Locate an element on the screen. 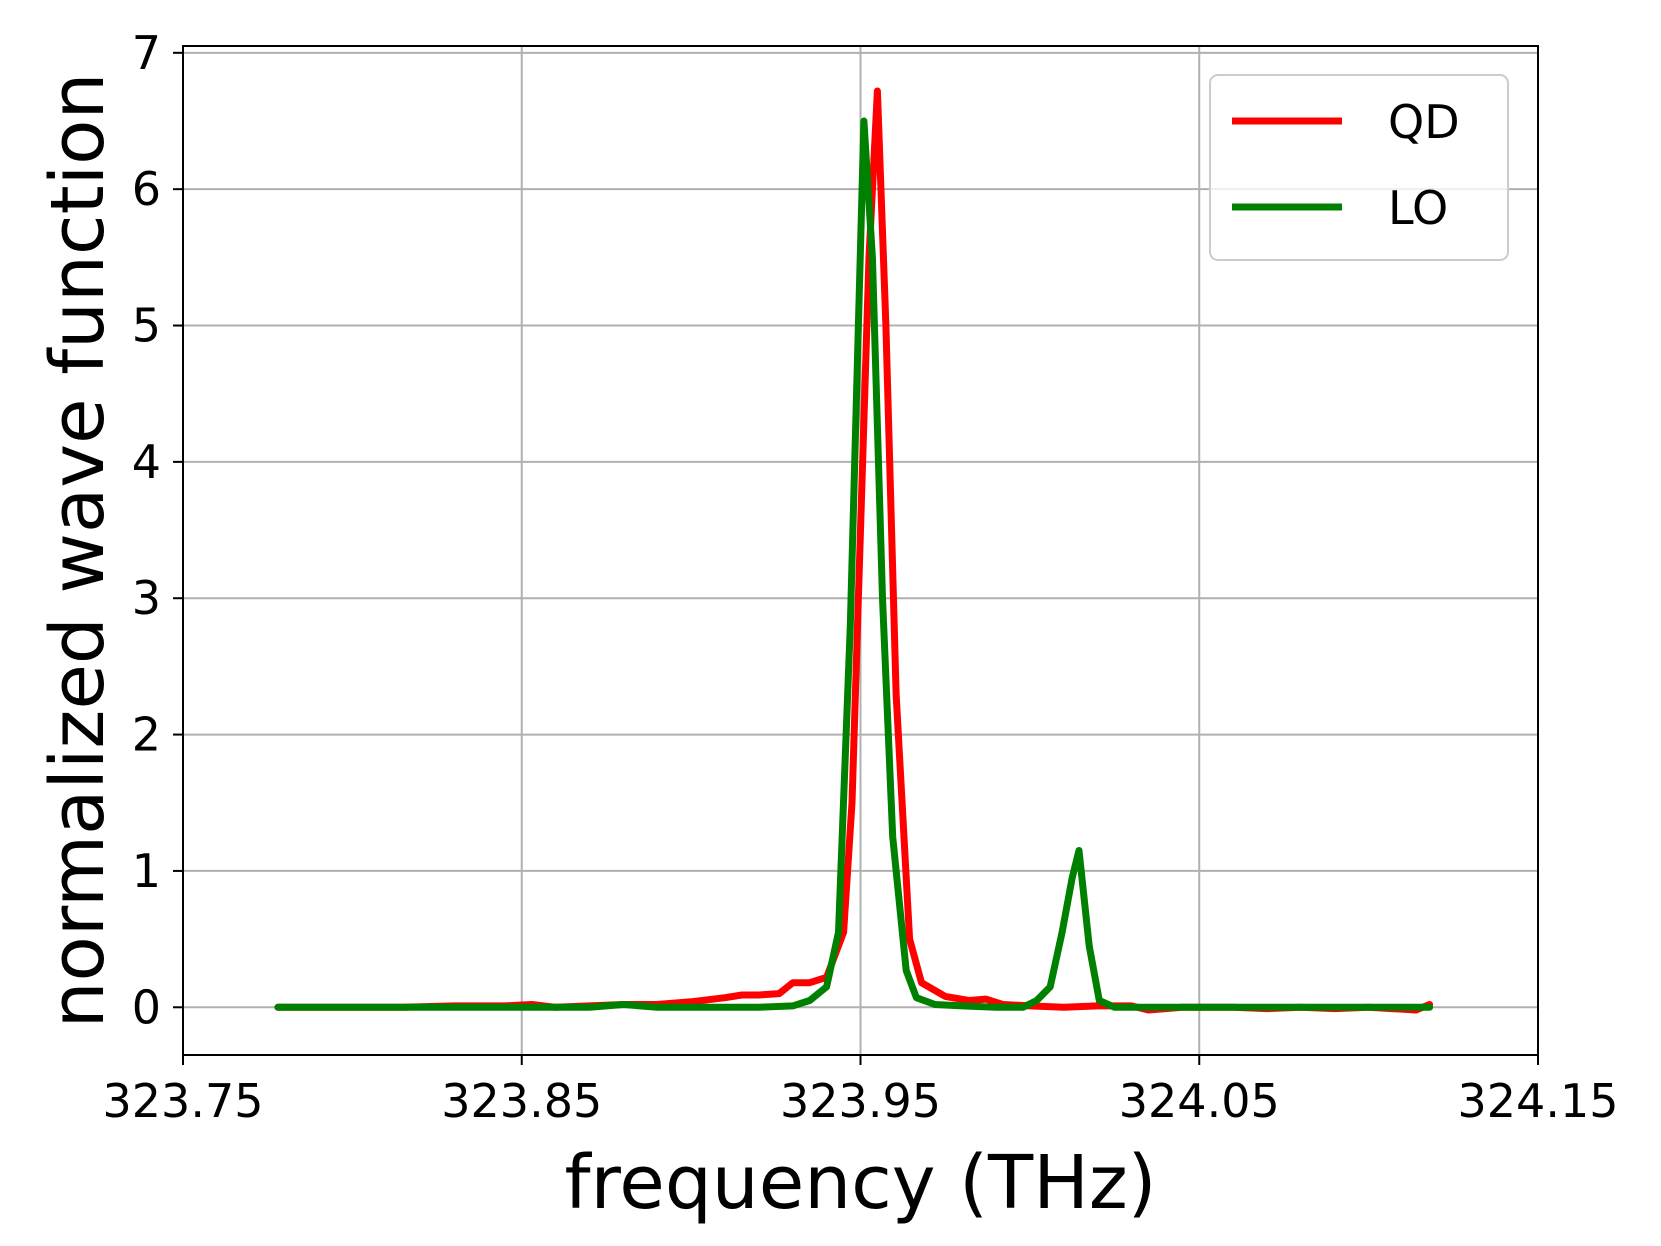  y-axis-title: normalized wave function is located at coordinates (78, 551).